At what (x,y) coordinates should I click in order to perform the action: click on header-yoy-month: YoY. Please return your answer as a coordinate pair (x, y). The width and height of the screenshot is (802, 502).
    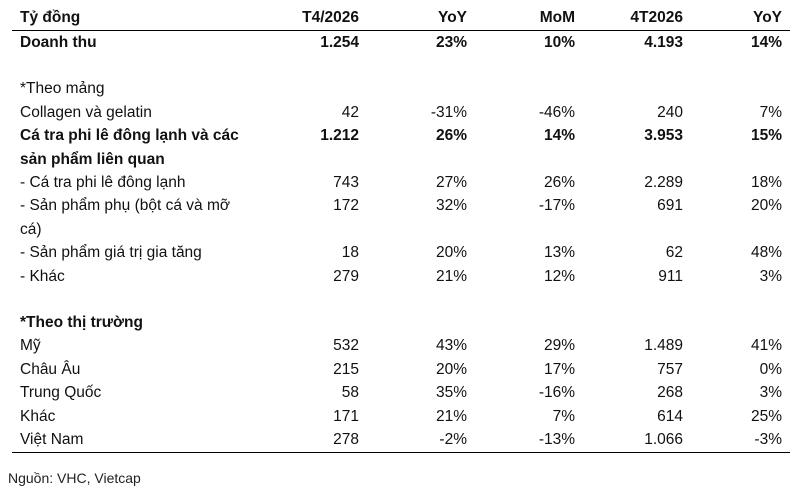
    Looking at the image, I should click on (452, 17).